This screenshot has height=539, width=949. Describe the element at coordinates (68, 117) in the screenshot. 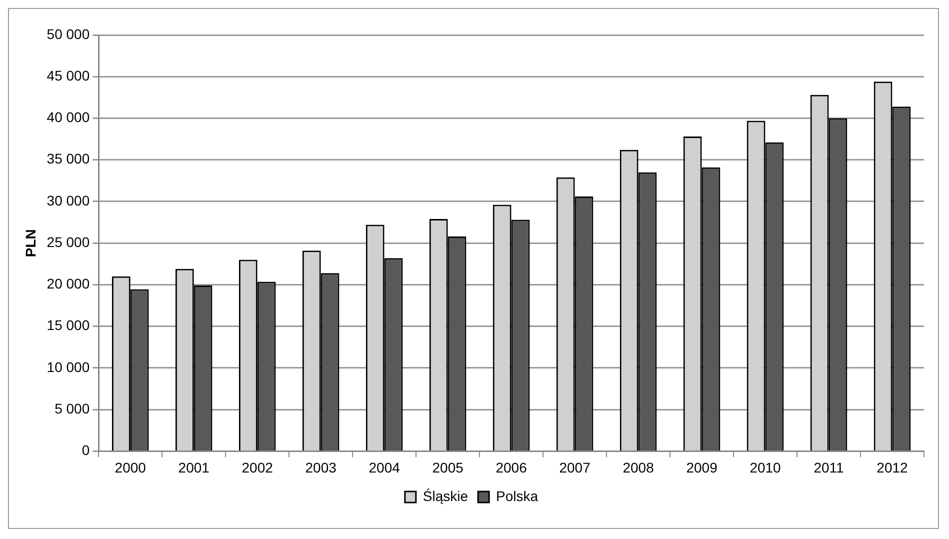

I see `y-tick-label: 40 000` at that location.